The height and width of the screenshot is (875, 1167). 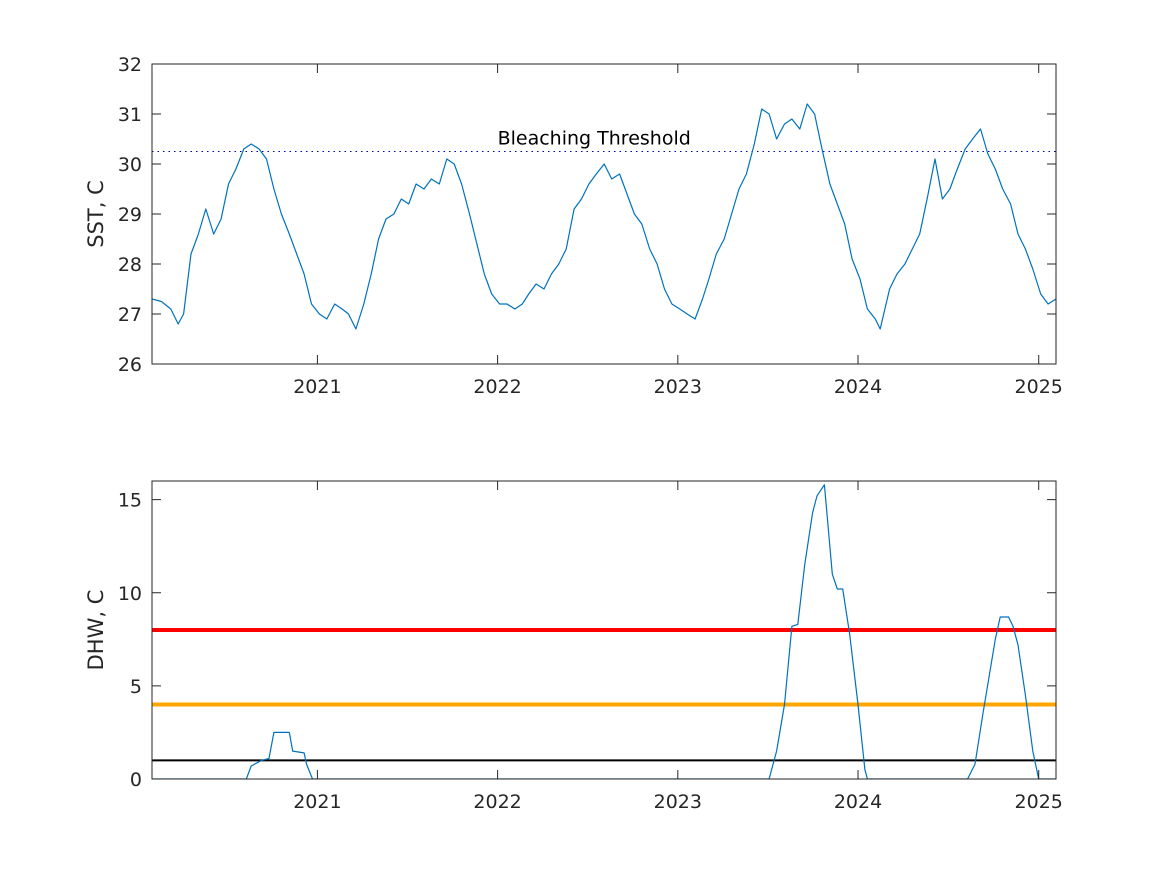 I want to click on y-tick-label: 28, so click(x=130, y=265).